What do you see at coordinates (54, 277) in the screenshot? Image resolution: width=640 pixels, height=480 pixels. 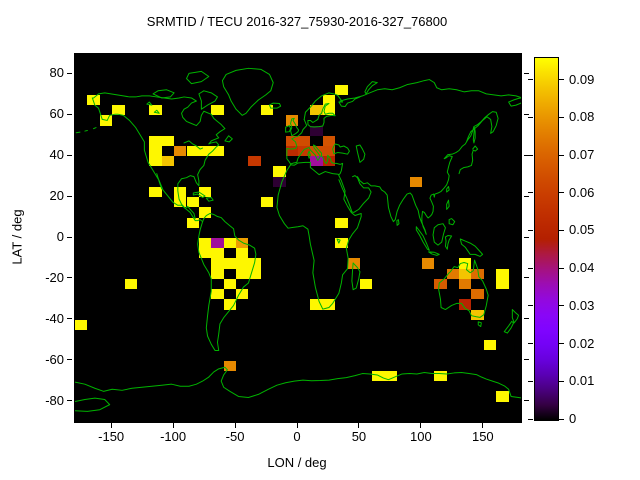 I see `y-tick-label: -20` at bounding box center [54, 277].